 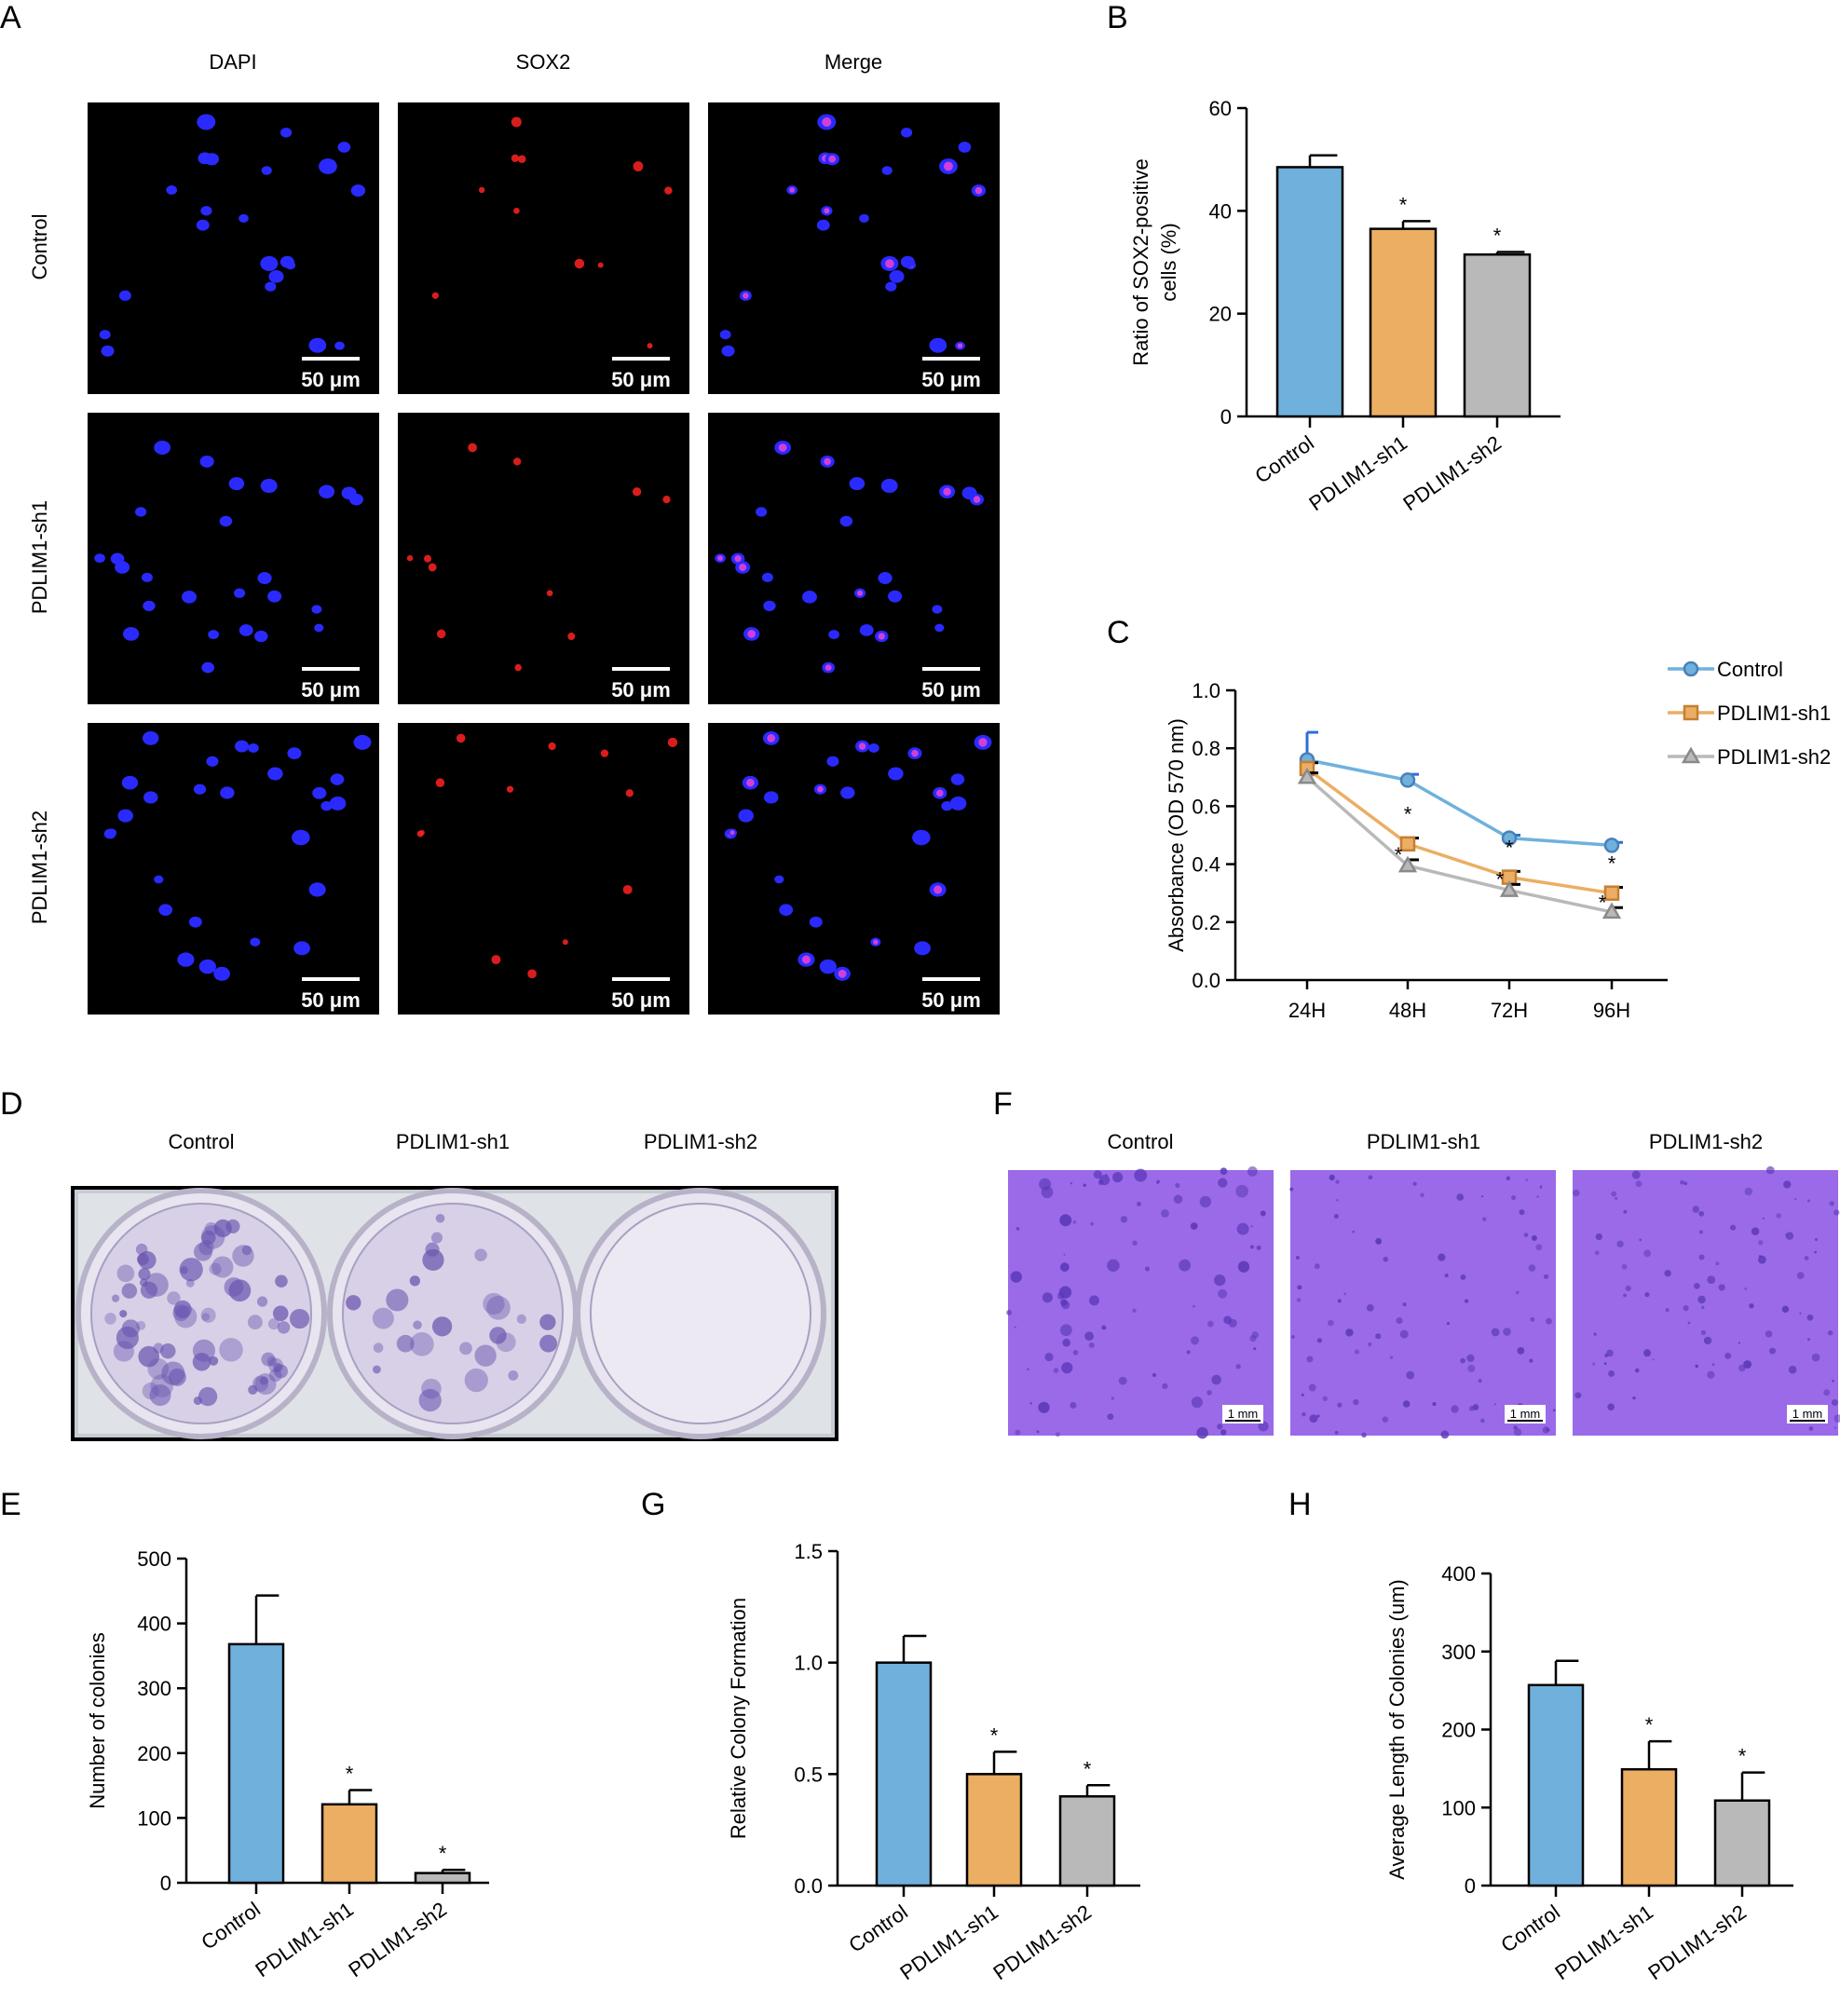 I want to click on row-label-sh1: PDLIM1-sh1, so click(x=39, y=557).